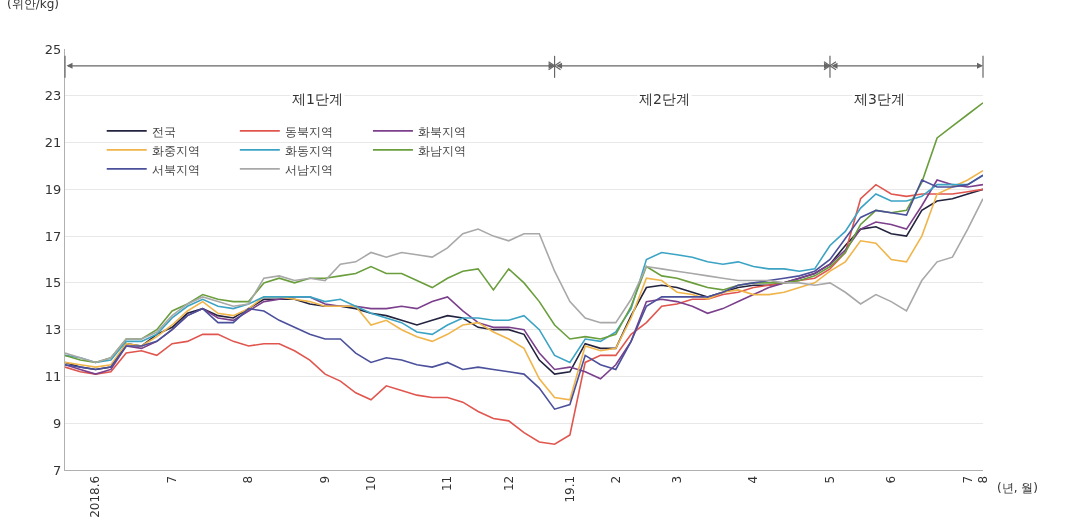  What do you see at coordinates (664, 99) in the screenshot?
I see `annotation: 제2단계` at bounding box center [664, 99].